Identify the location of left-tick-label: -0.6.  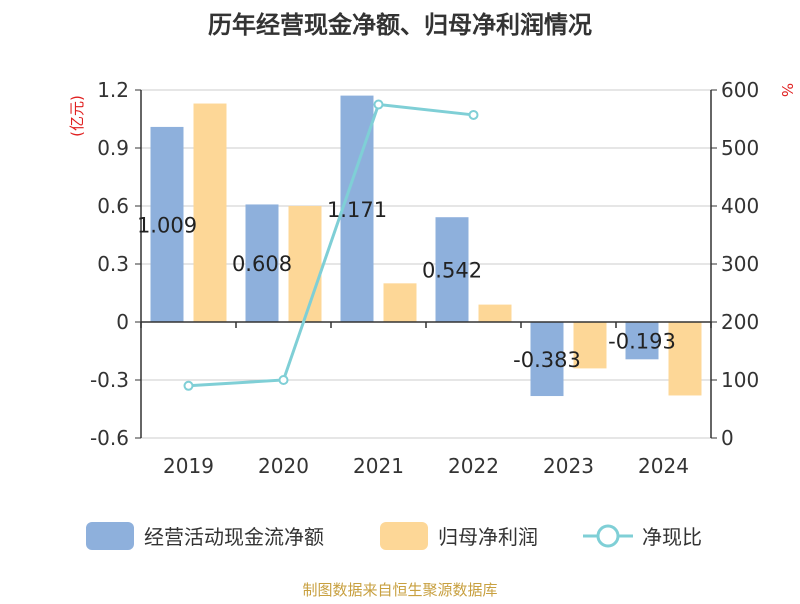
(109, 438).